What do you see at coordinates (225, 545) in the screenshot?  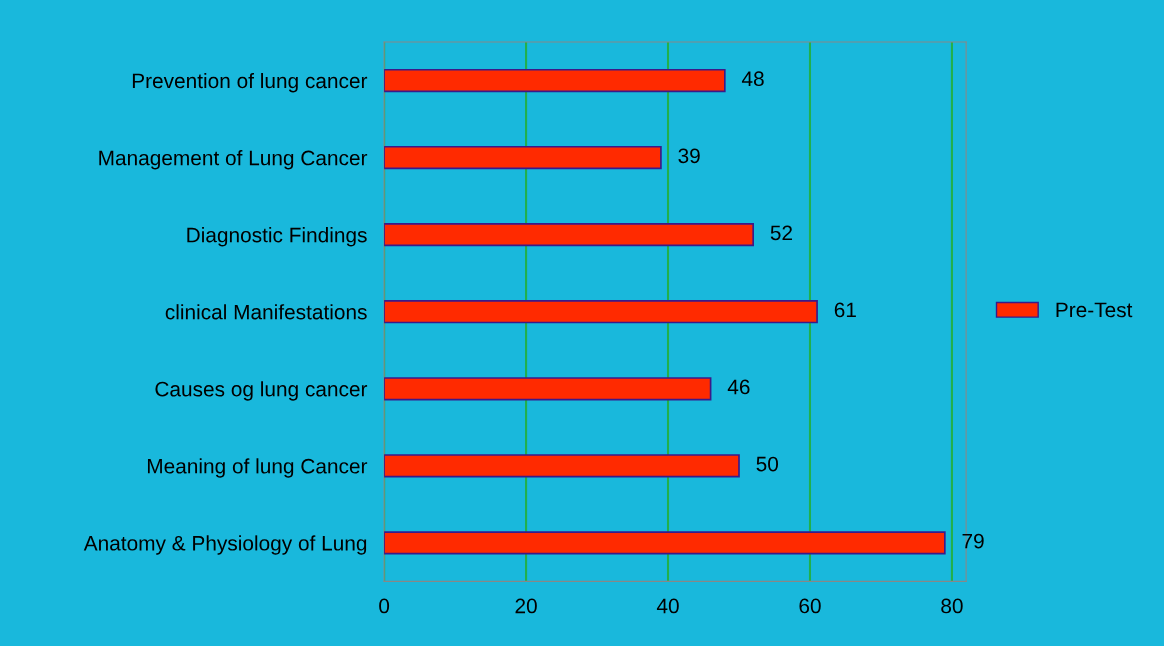 I see `y-tick-label: Anatomy & Physiology of Lung` at bounding box center [225, 545].